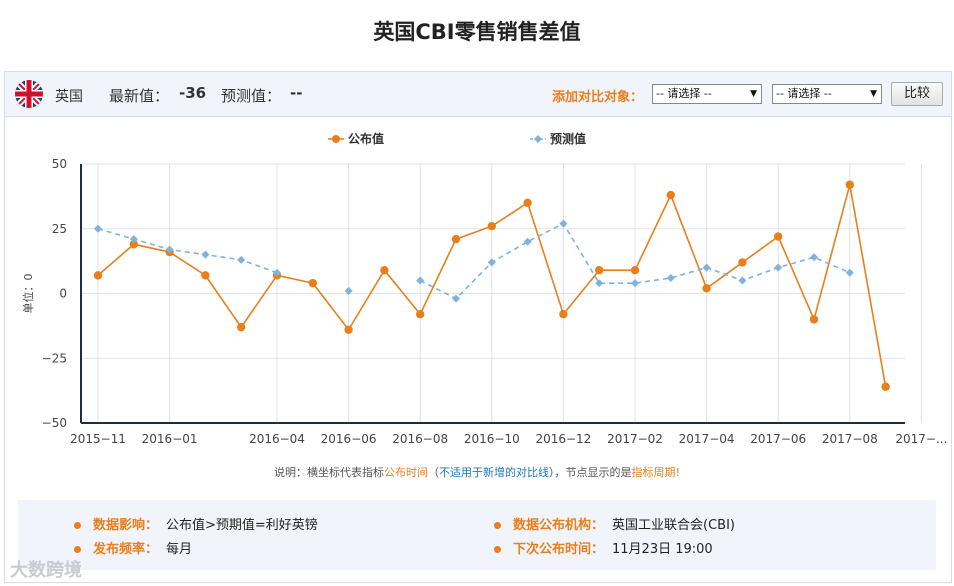 The image size is (954, 586). Describe the element at coordinates (28, 294) in the screenshot. I see `y-axis-label: 单位：0` at that location.